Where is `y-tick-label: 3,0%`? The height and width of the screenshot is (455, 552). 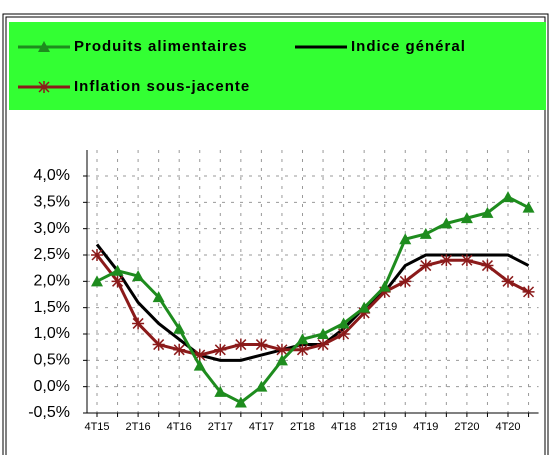 y-tick-label: 3,0% is located at coordinates (52, 228).